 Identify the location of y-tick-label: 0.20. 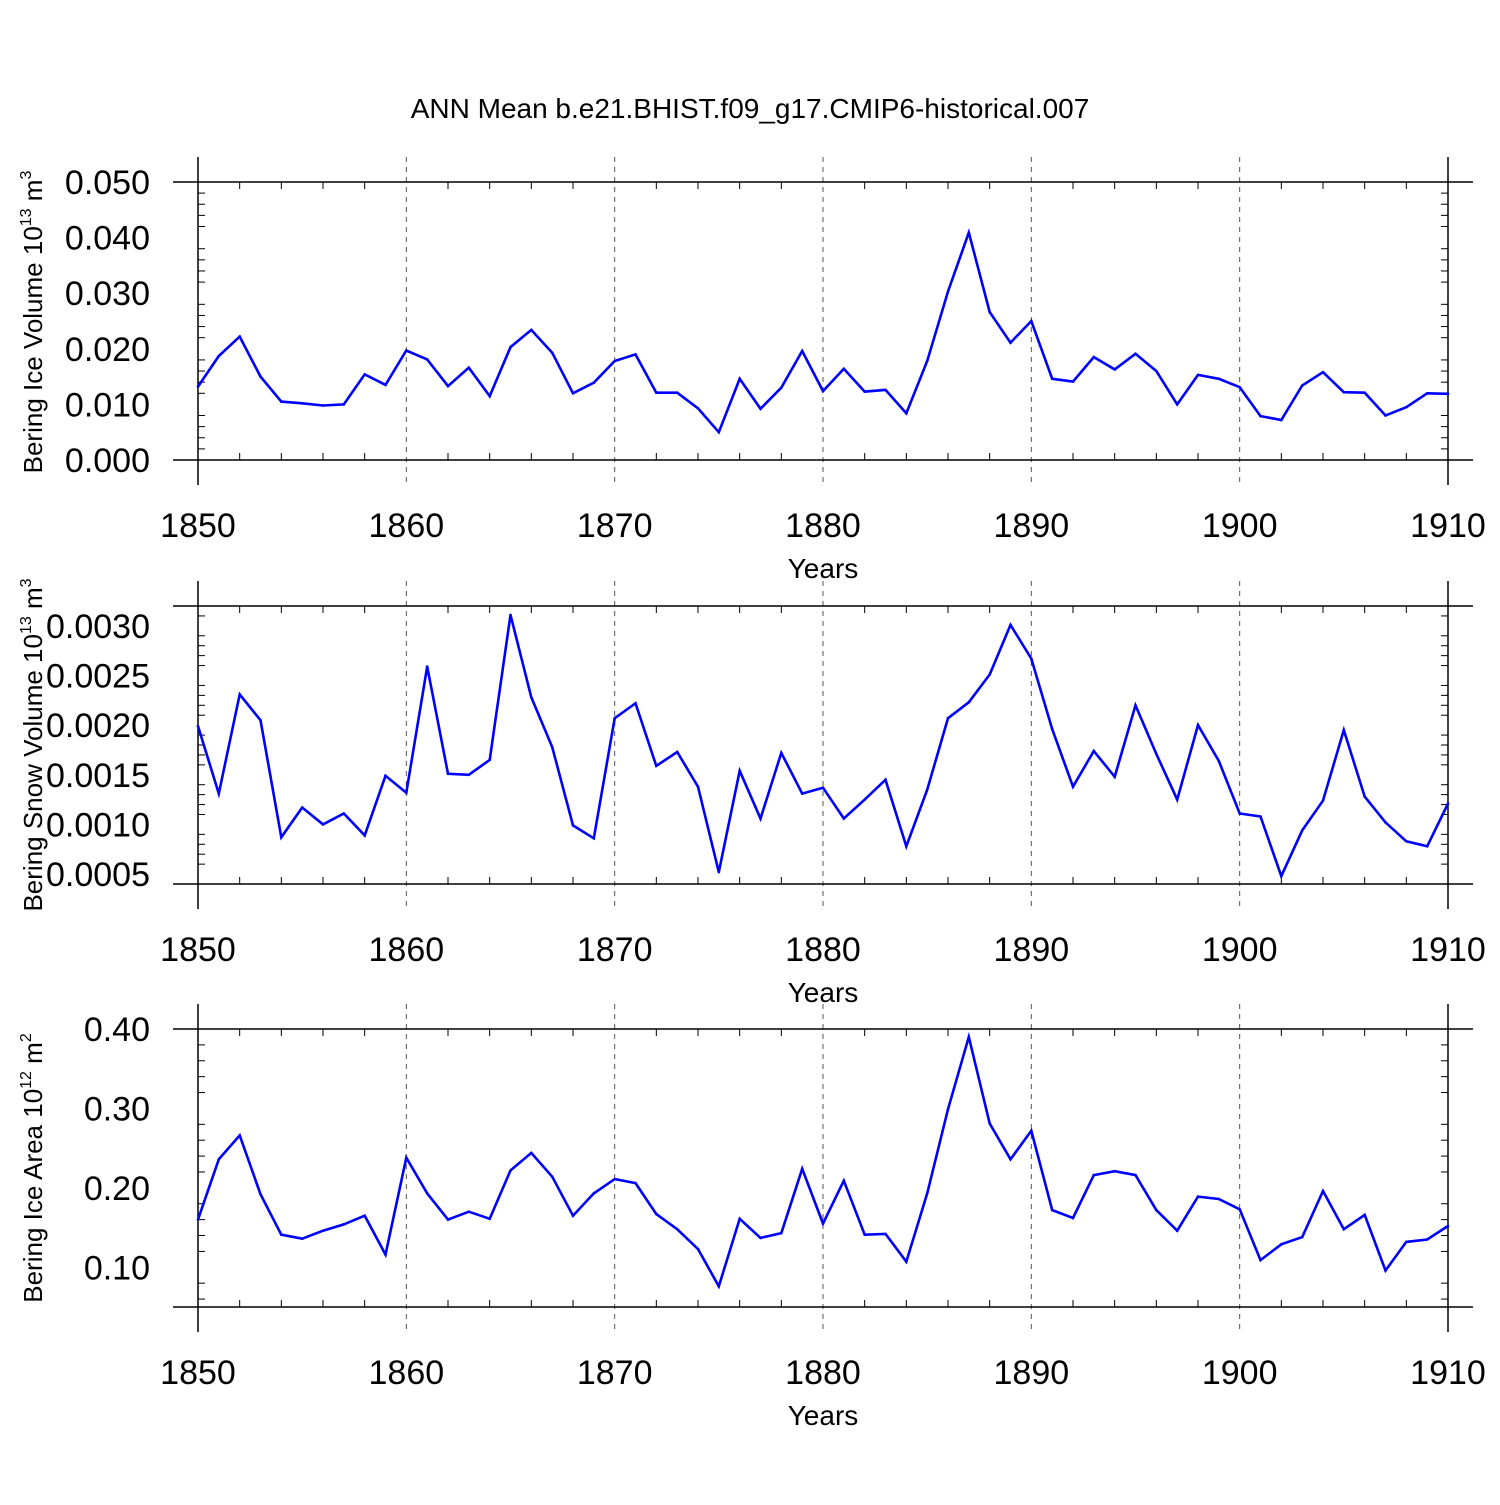
(117, 1189).